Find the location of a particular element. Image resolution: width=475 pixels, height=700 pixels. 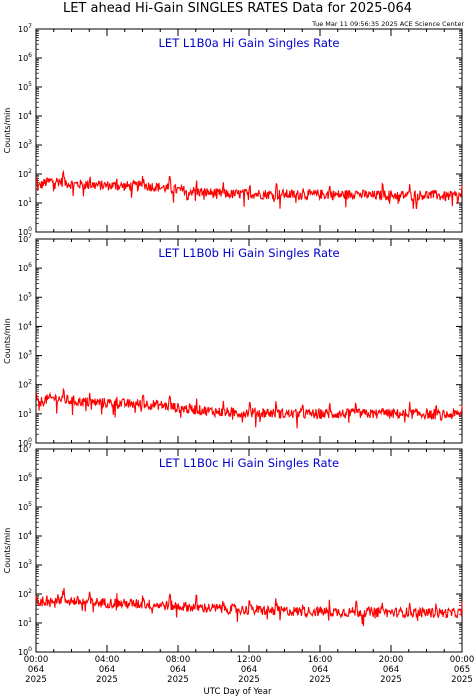

x-tick-label-day: 065 is located at coordinates (462, 670).